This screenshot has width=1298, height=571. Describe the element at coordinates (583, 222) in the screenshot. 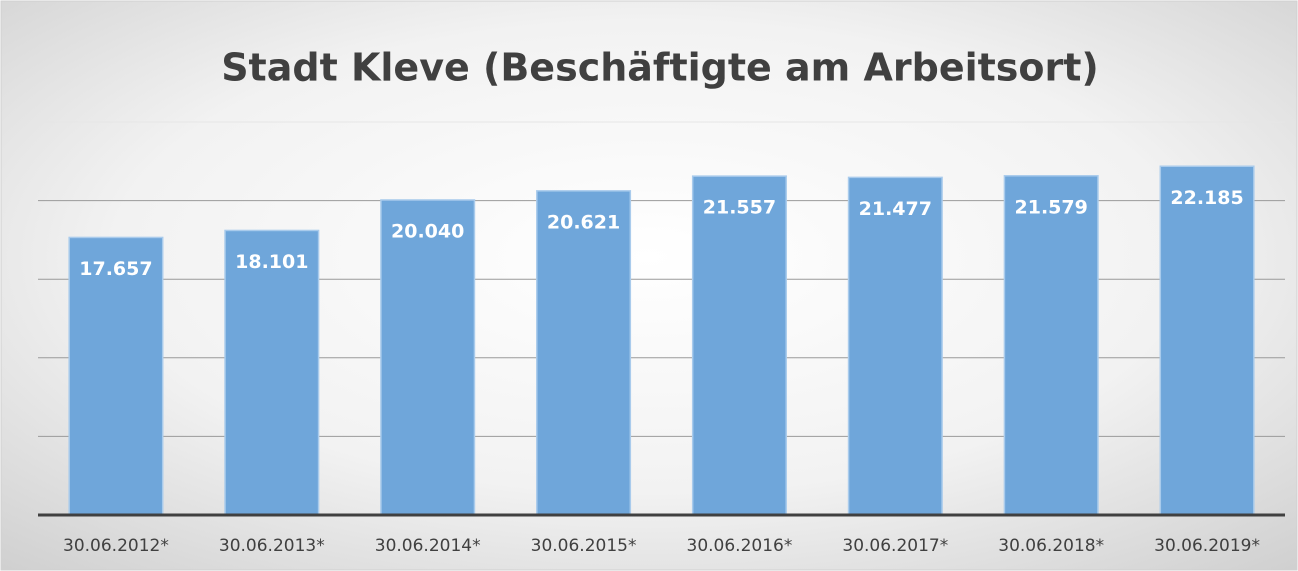

I see `data-label: 20.621` at that location.